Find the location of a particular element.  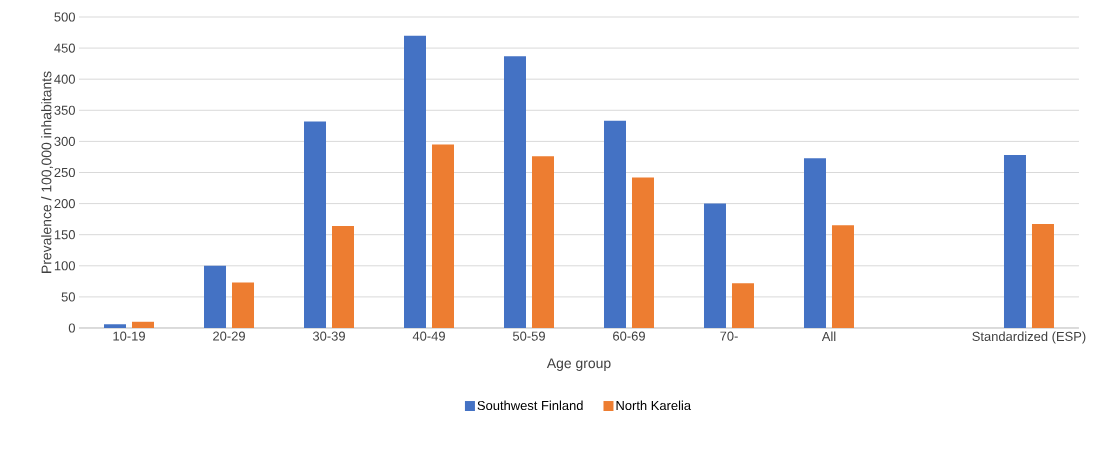

y-tick-label: 200 is located at coordinates (64, 204).